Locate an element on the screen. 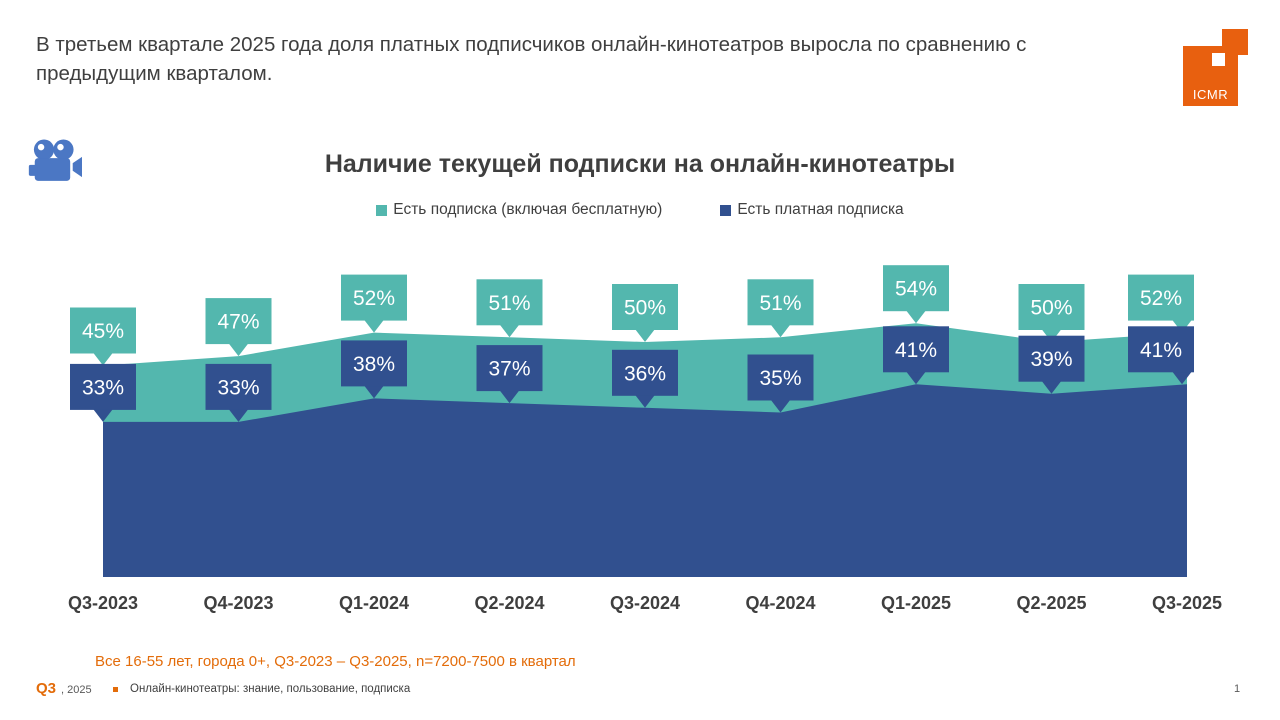  footer-bullet-icon is located at coordinates (115, 689).